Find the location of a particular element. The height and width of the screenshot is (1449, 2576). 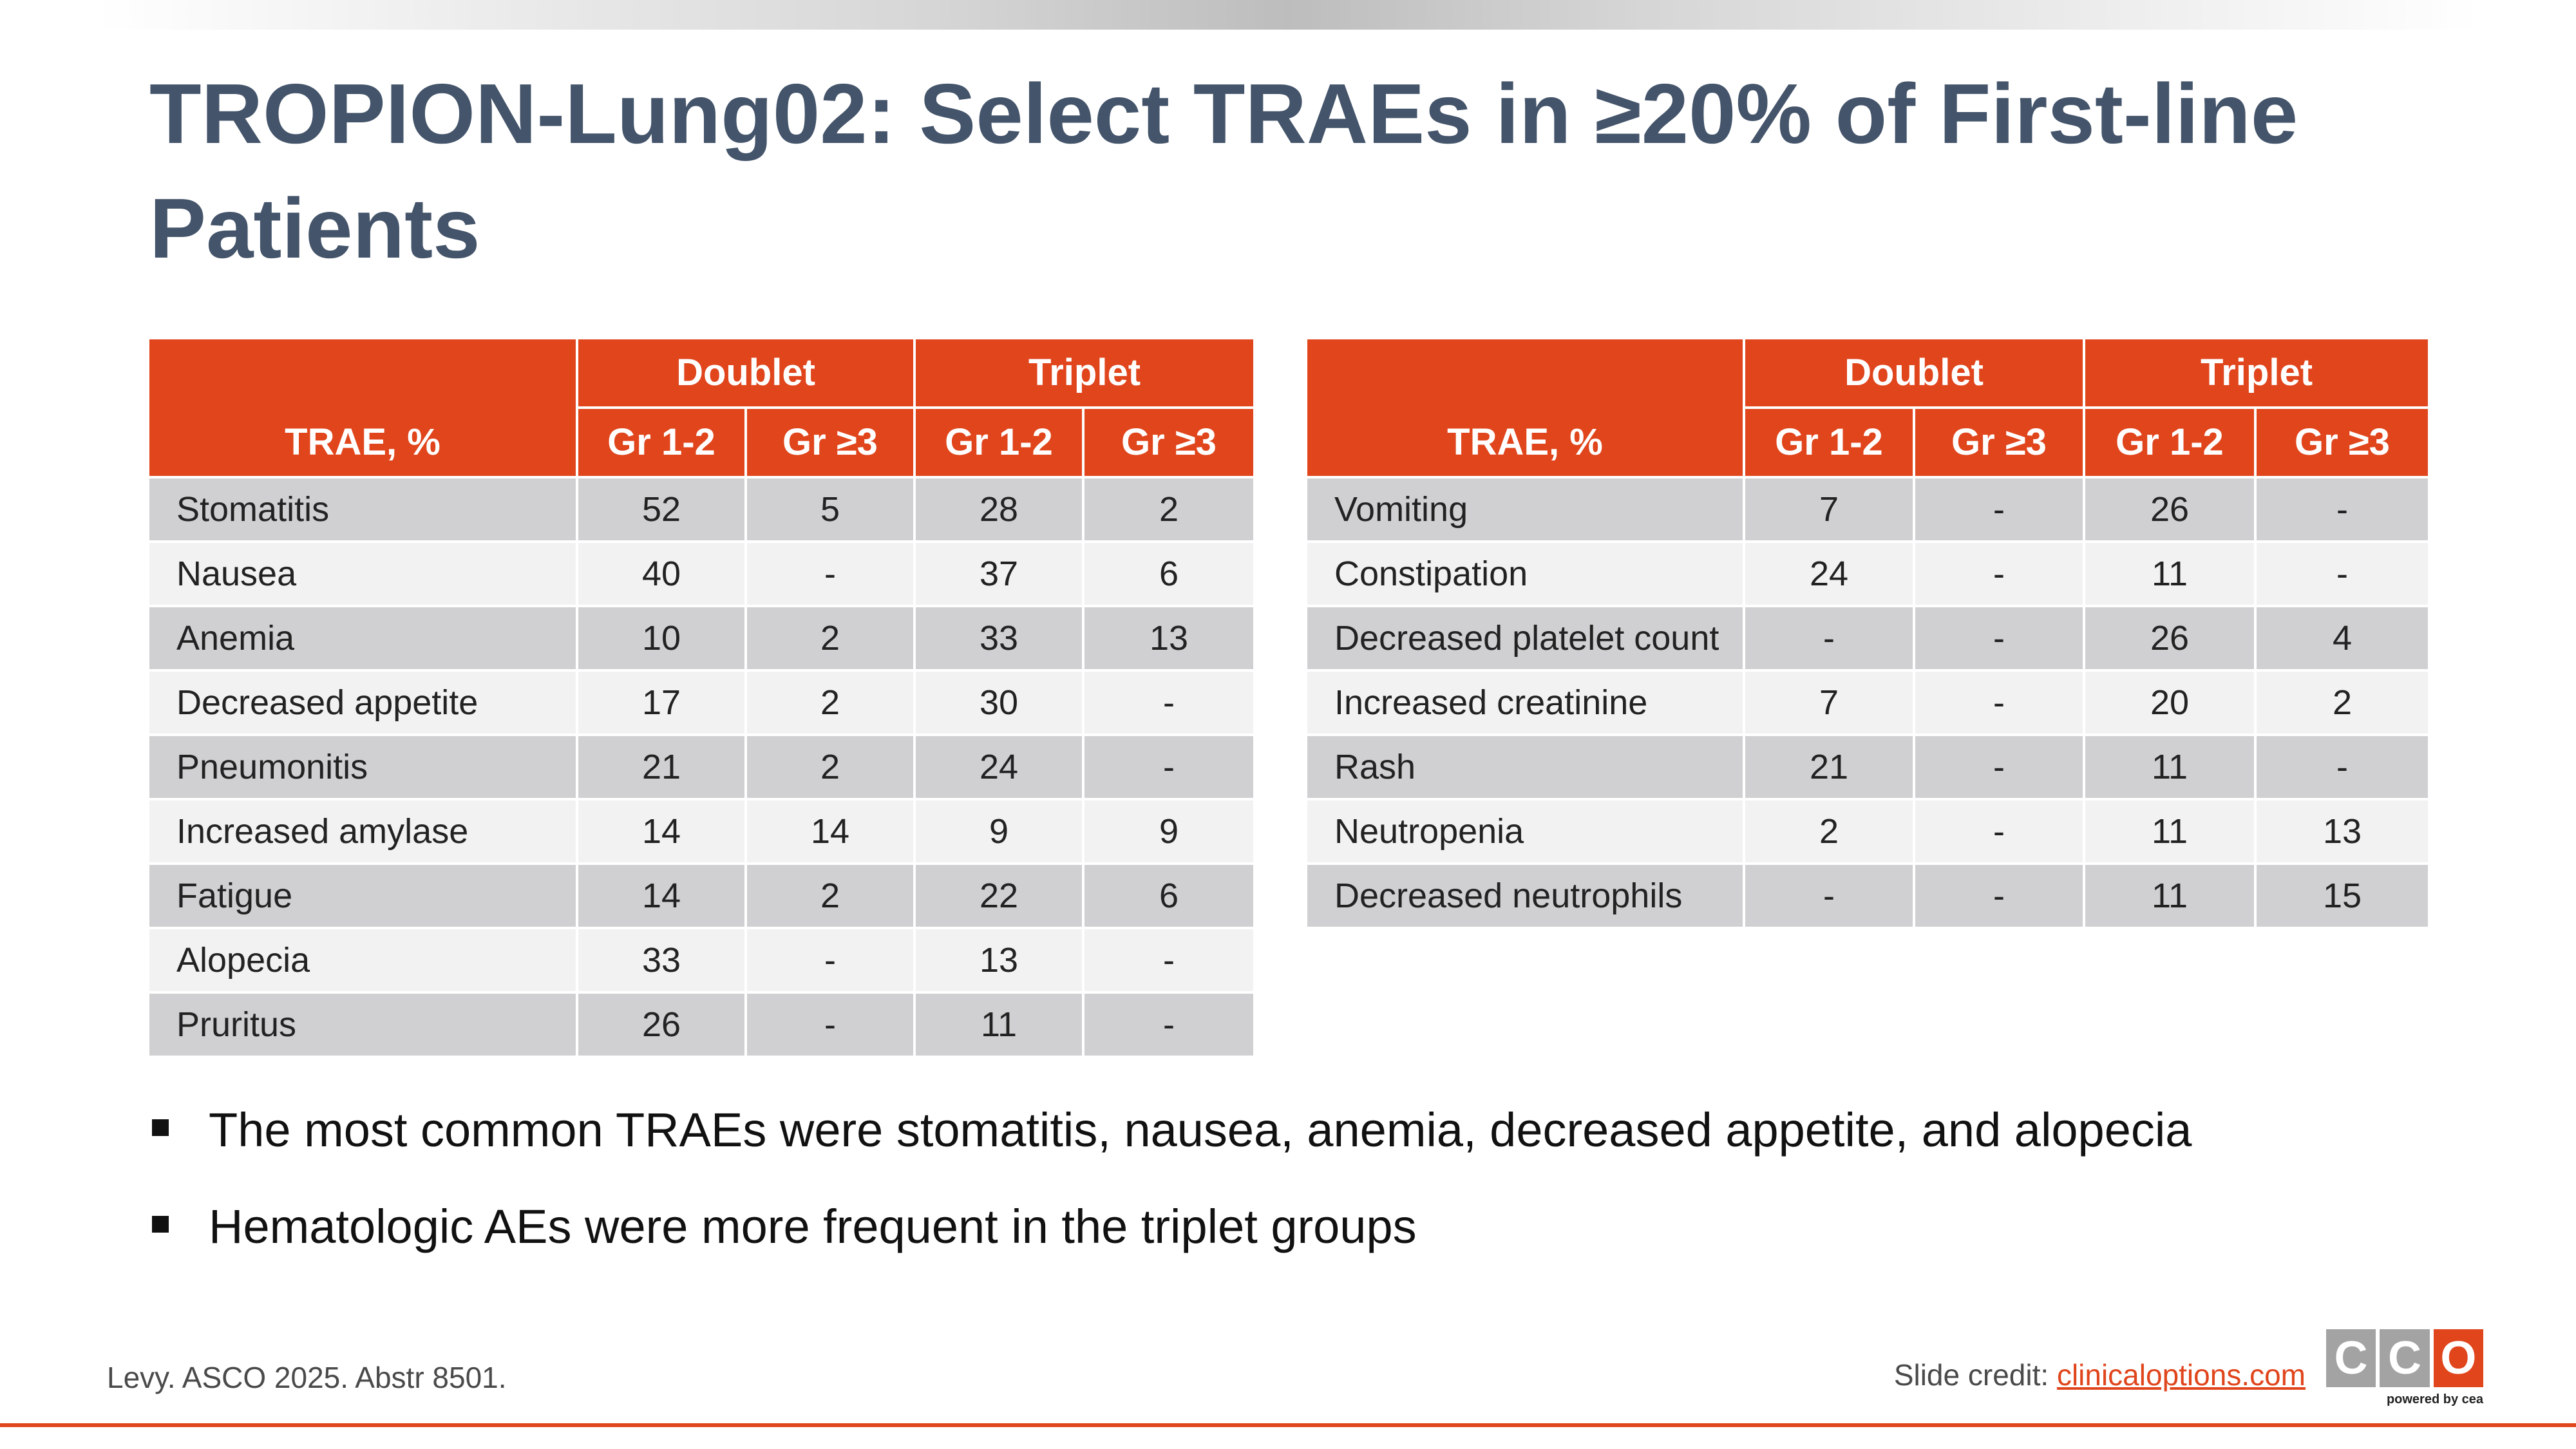

triplet-gr3-cell: 13 is located at coordinates (2342, 833).